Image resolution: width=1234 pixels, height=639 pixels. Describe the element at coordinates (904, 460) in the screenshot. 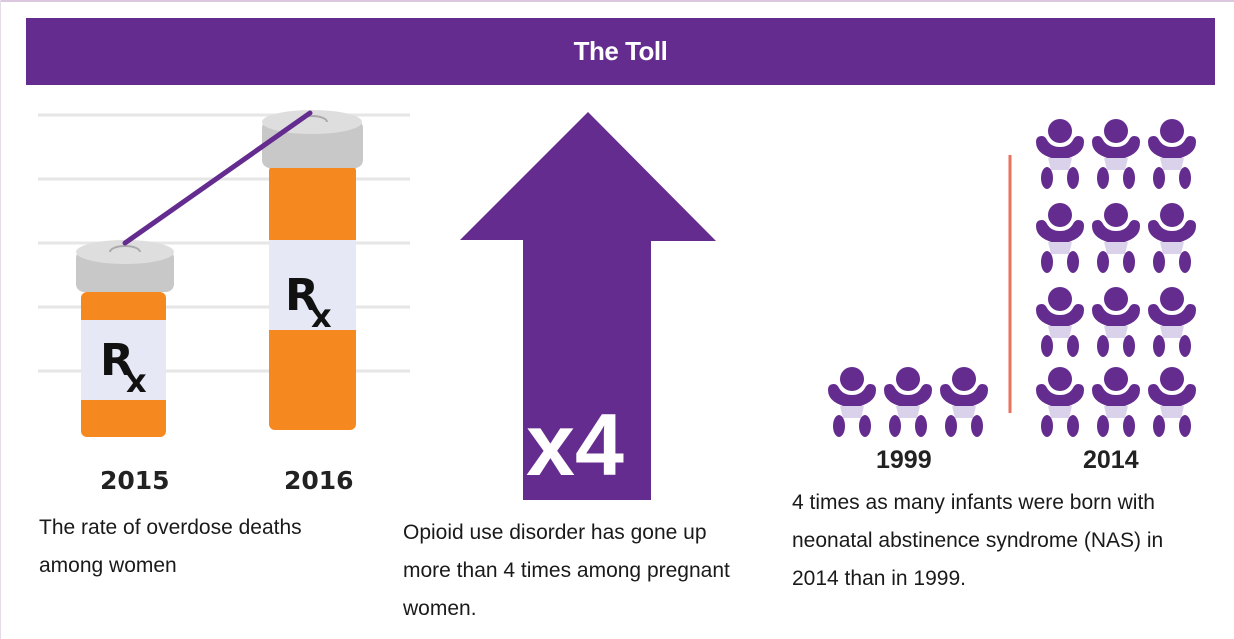

I see `year-1999-label: 1999` at that location.